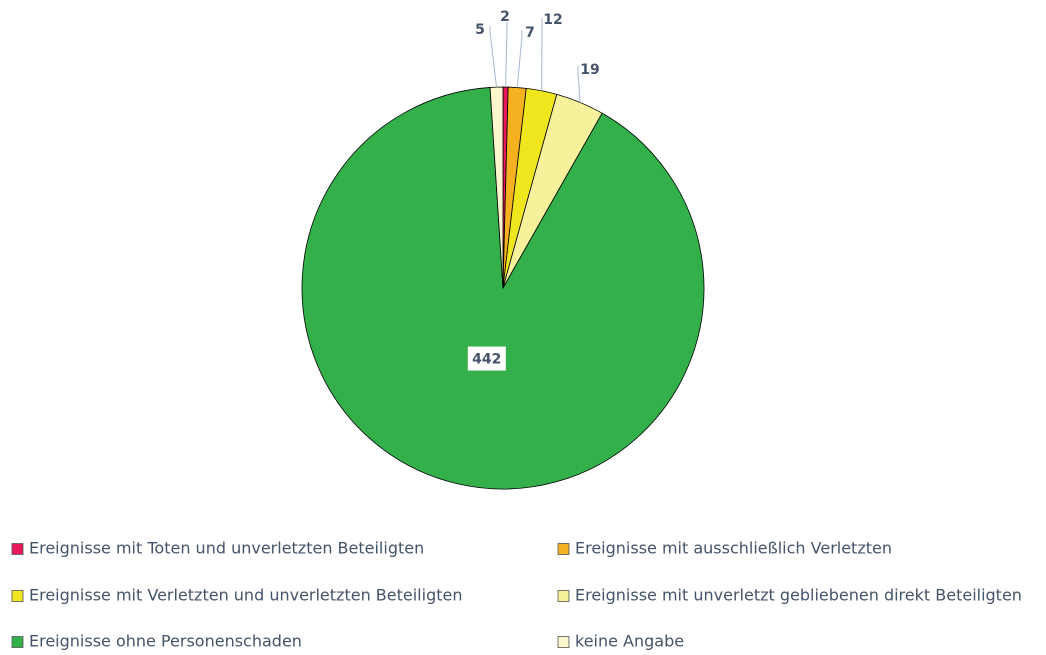  What do you see at coordinates (589, 70) in the screenshot?
I see `data-label: 19` at bounding box center [589, 70].